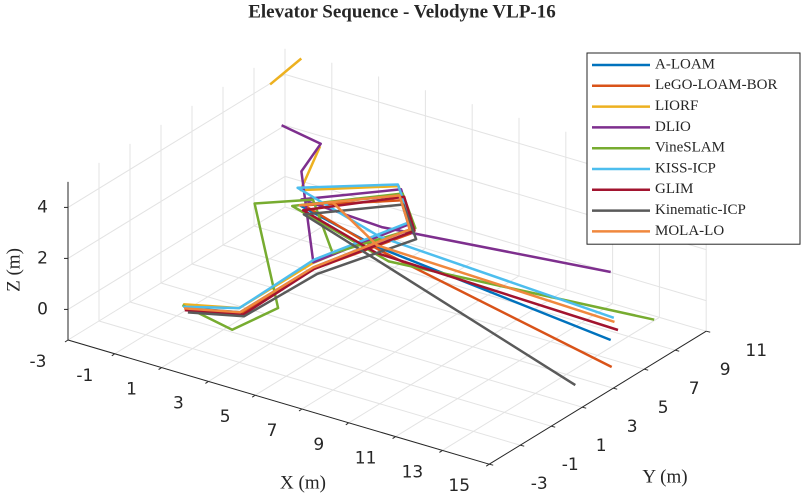 This screenshot has width=805, height=499. Describe the element at coordinates (676, 106) in the screenshot. I see `legend-label: LIORF` at that location.